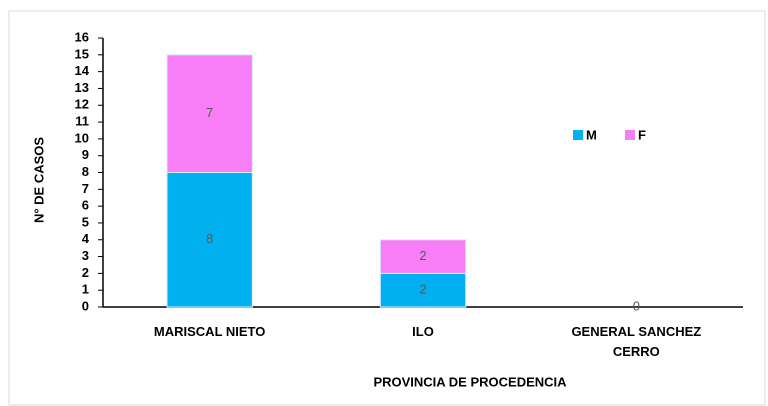  What do you see at coordinates (85, 255) in the screenshot?
I see `y-tick-label: 3` at bounding box center [85, 255].